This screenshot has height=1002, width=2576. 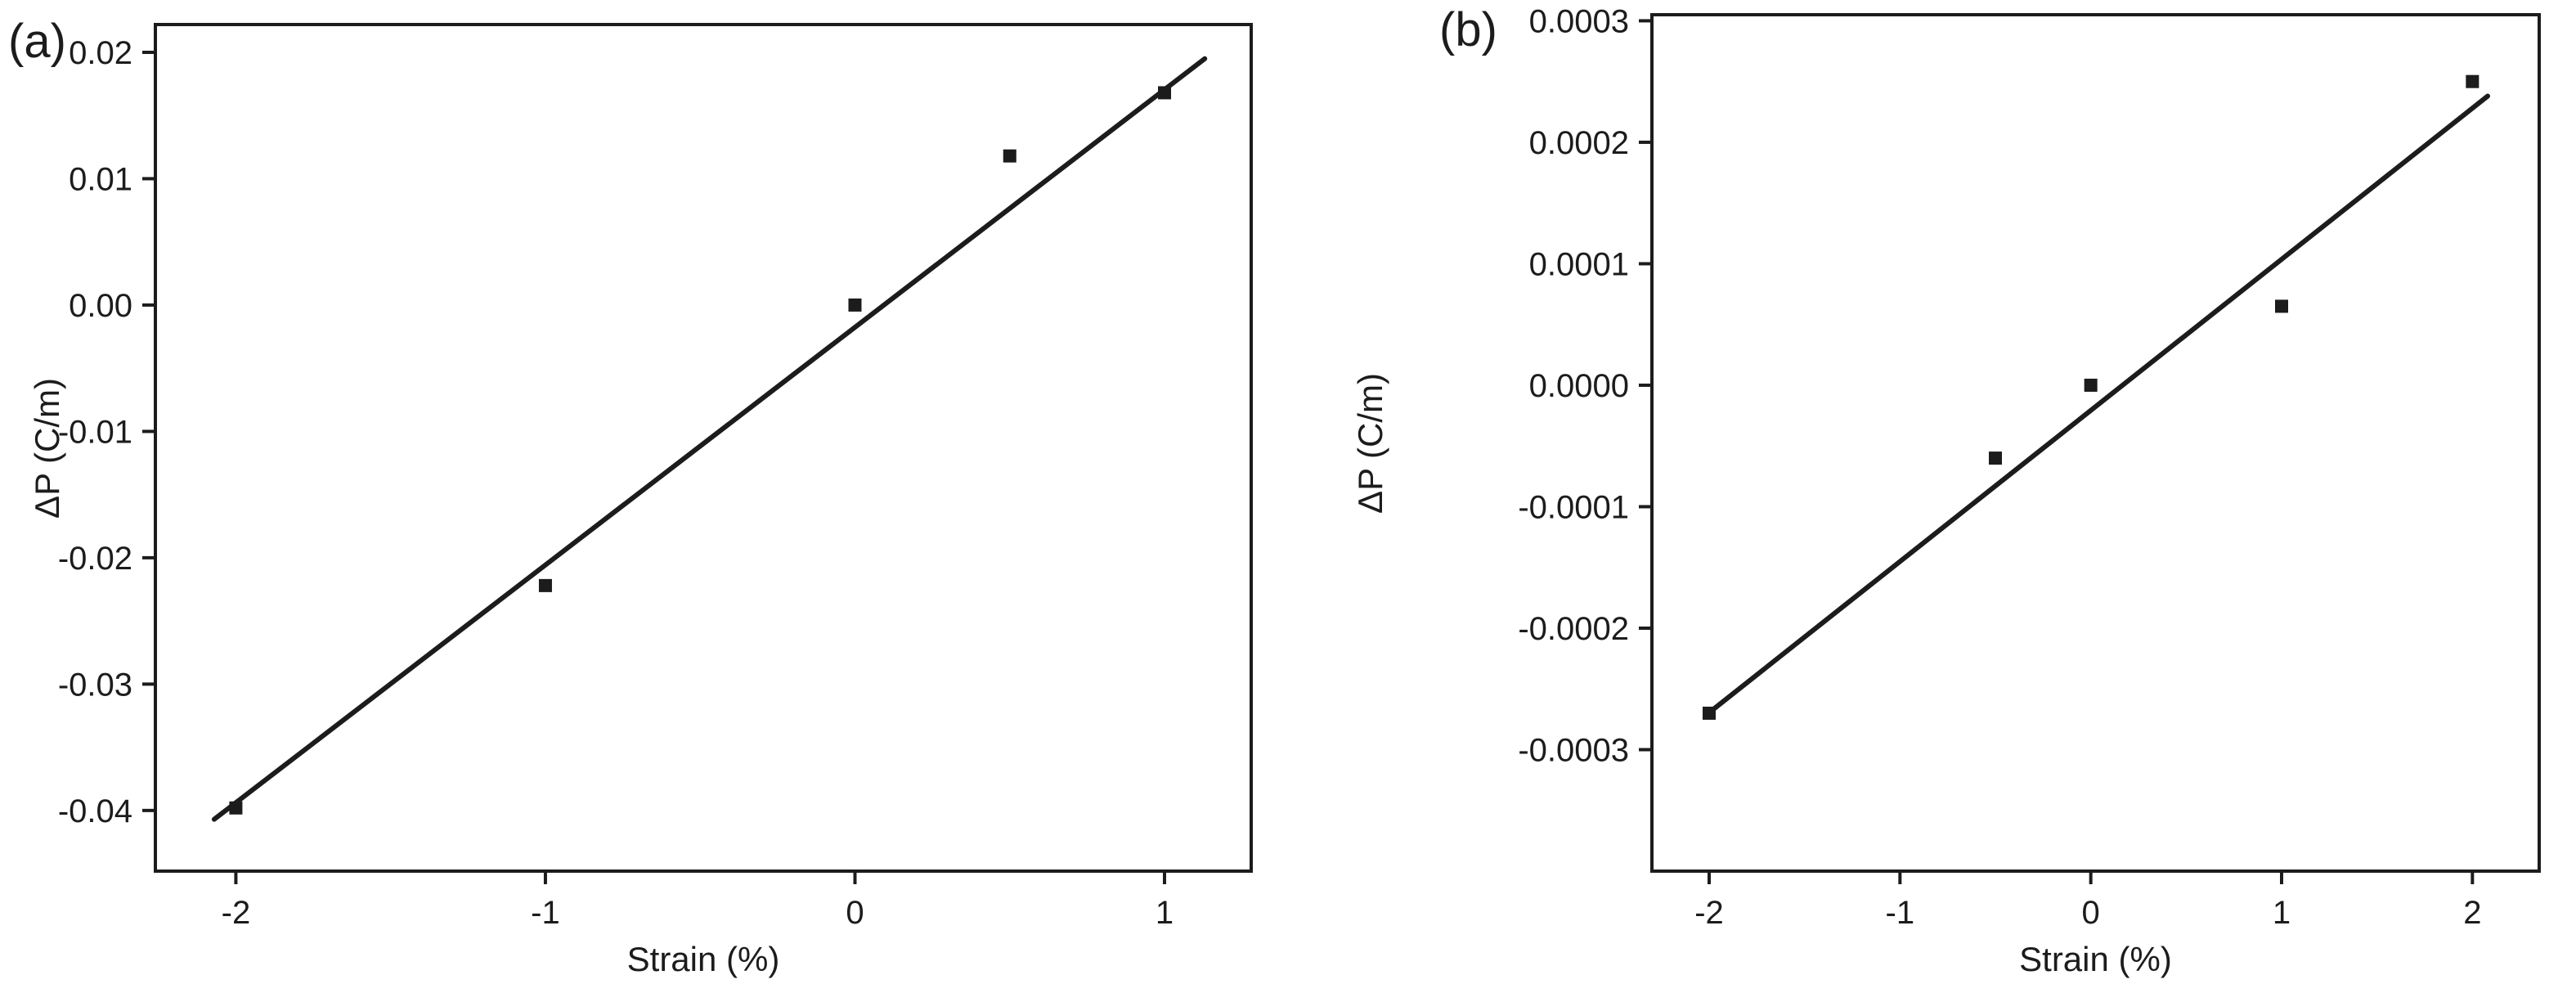 What do you see at coordinates (703, 959) in the screenshot?
I see `x-axis-title-a: Strain (%)` at bounding box center [703, 959].